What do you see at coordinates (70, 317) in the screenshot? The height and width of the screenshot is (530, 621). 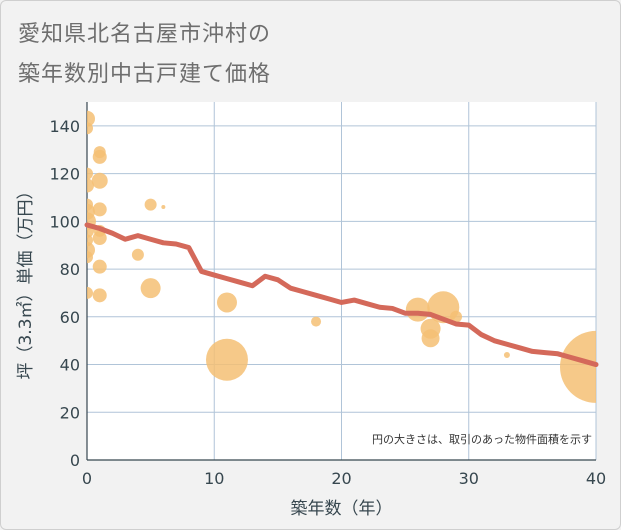 I see `y-tick-label: 60` at bounding box center [70, 317].